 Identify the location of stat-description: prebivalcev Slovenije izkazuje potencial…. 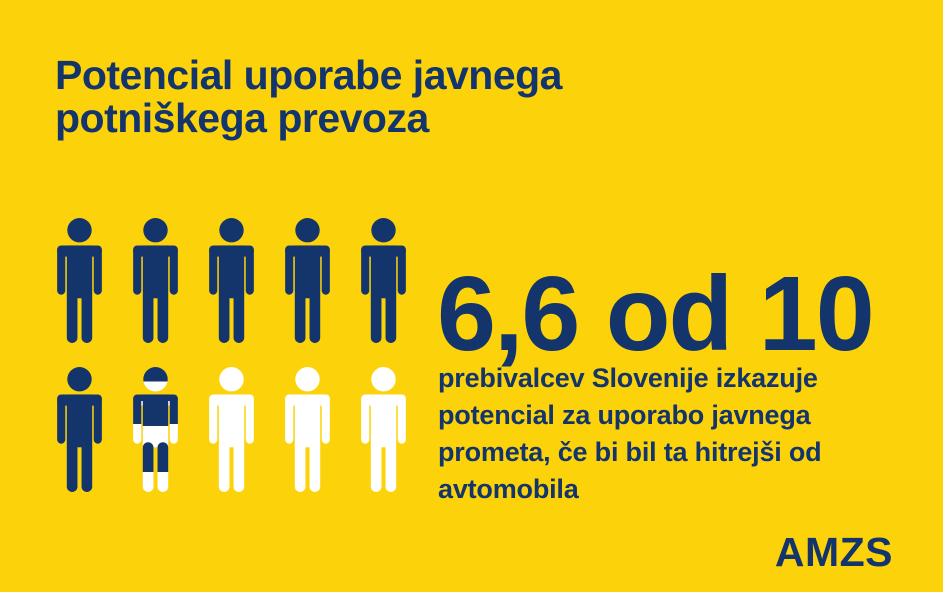
(630, 433).